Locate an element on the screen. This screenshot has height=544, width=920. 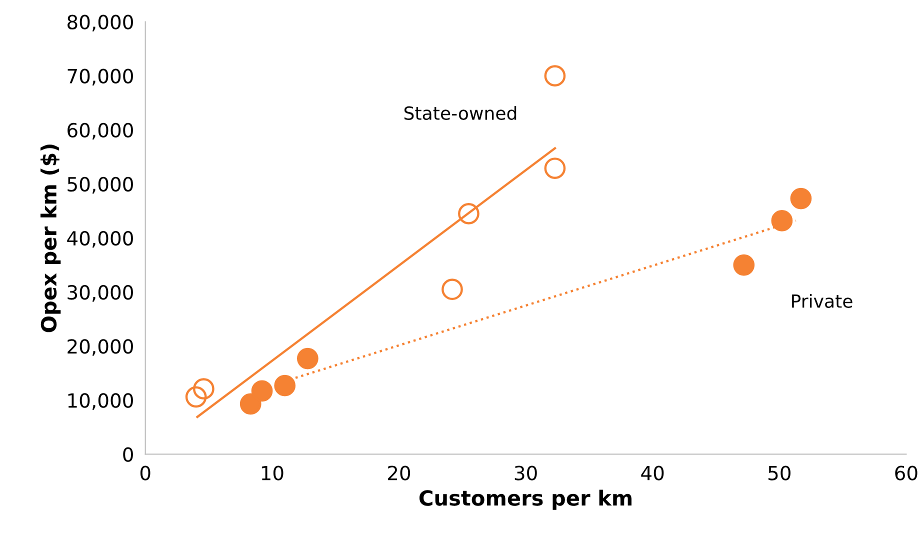
x-tick-label: 20 is located at coordinates (399, 473).